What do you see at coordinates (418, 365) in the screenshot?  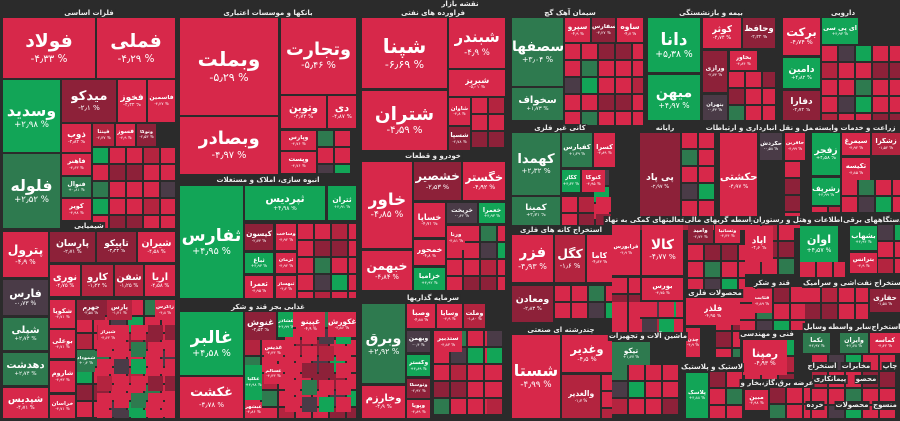 I see `stock-tile: وگستر +۴٫۸۹ %` at bounding box center [418, 365].